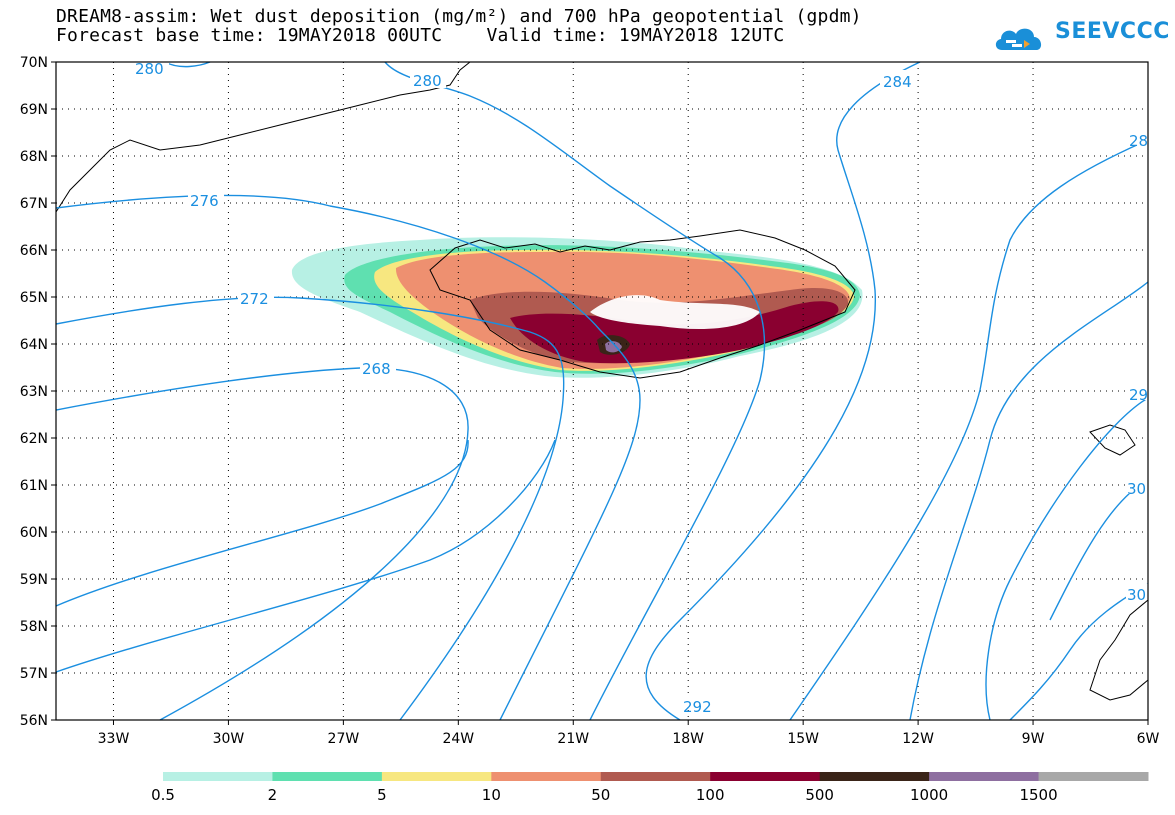 This screenshot has height=815, width=1175. What do you see at coordinates (34, 345) in the screenshot?
I see `latitude-label: 64N` at bounding box center [34, 345].